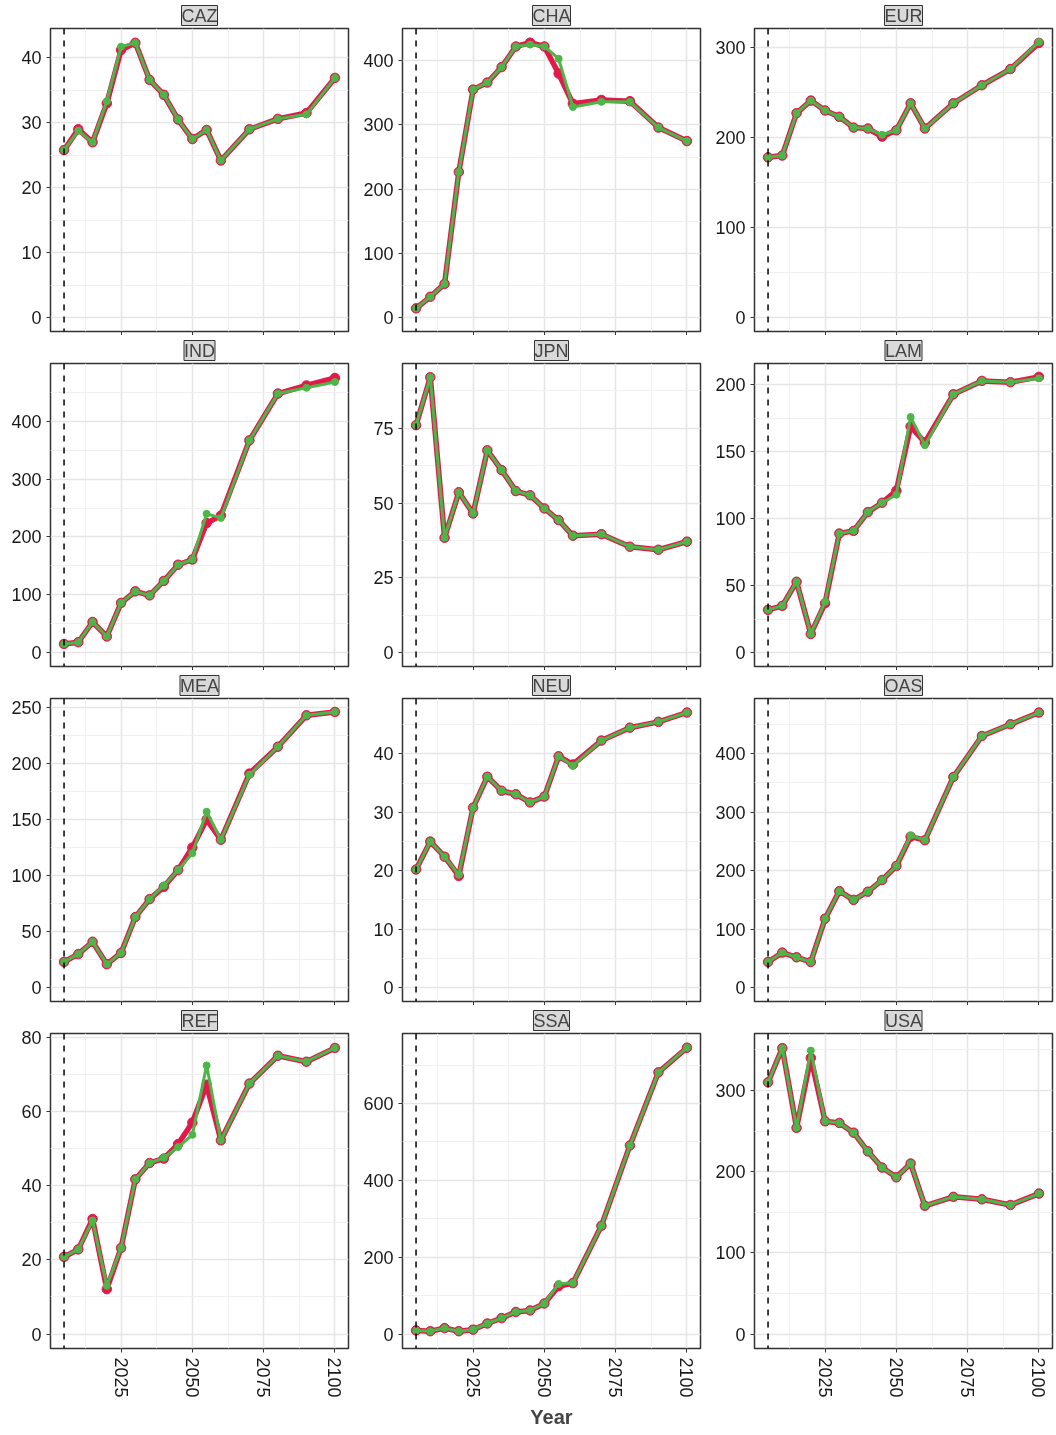 The height and width of the screenshot is (1435, 1056). What do you see at coordinates (551, 350) in the screenshot?
I see `chart-title: JPN` at bounding box center [551, 350].